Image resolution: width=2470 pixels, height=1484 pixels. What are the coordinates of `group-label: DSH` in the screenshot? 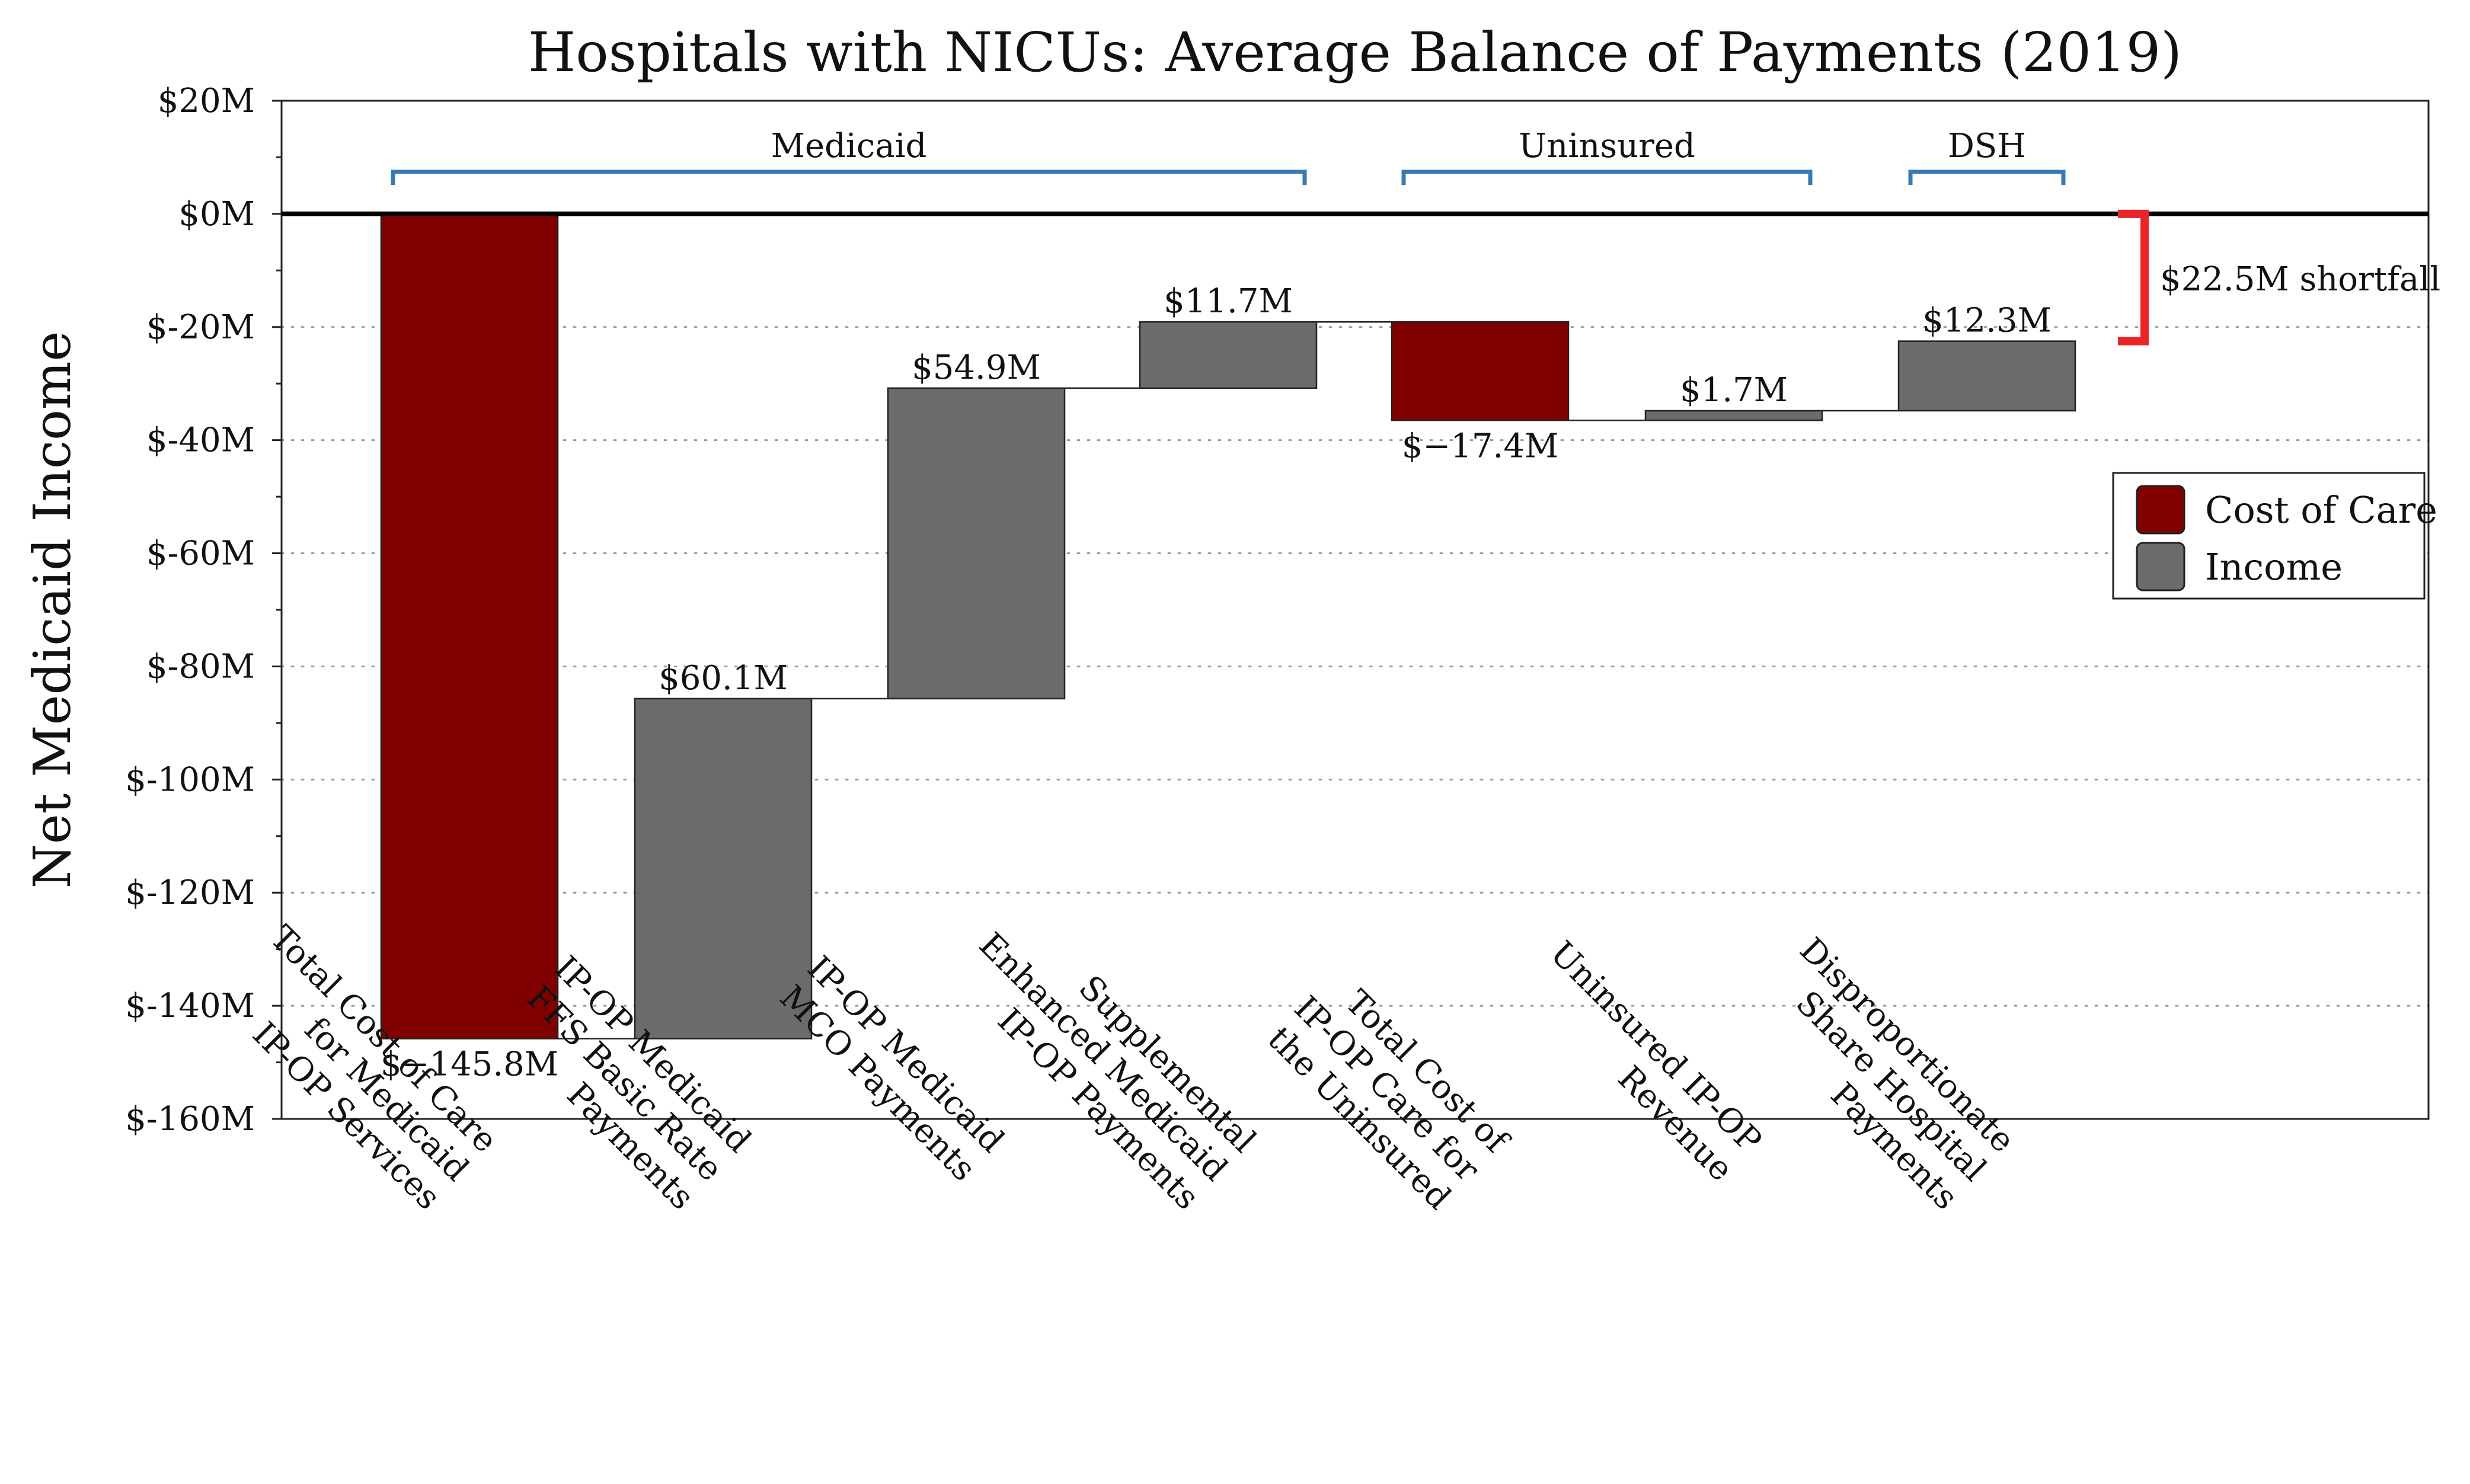 It's located at (1987, 146).